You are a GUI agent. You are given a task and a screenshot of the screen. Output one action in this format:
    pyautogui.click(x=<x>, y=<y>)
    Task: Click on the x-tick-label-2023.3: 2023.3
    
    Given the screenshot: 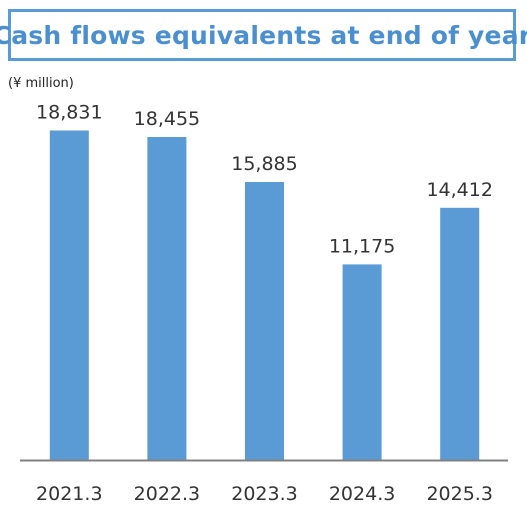 What is the action you would take?
    pyautogui.click(x=264, y=494)
    